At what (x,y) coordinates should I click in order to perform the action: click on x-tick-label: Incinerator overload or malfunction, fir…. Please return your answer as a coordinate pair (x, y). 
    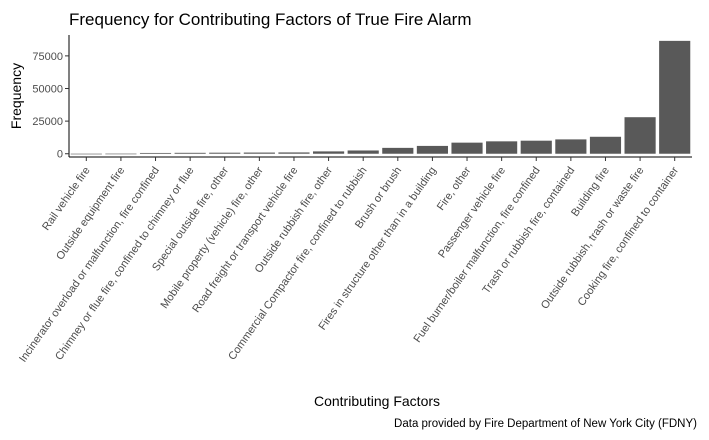
    Looking at the image, I should click on (89, 265).